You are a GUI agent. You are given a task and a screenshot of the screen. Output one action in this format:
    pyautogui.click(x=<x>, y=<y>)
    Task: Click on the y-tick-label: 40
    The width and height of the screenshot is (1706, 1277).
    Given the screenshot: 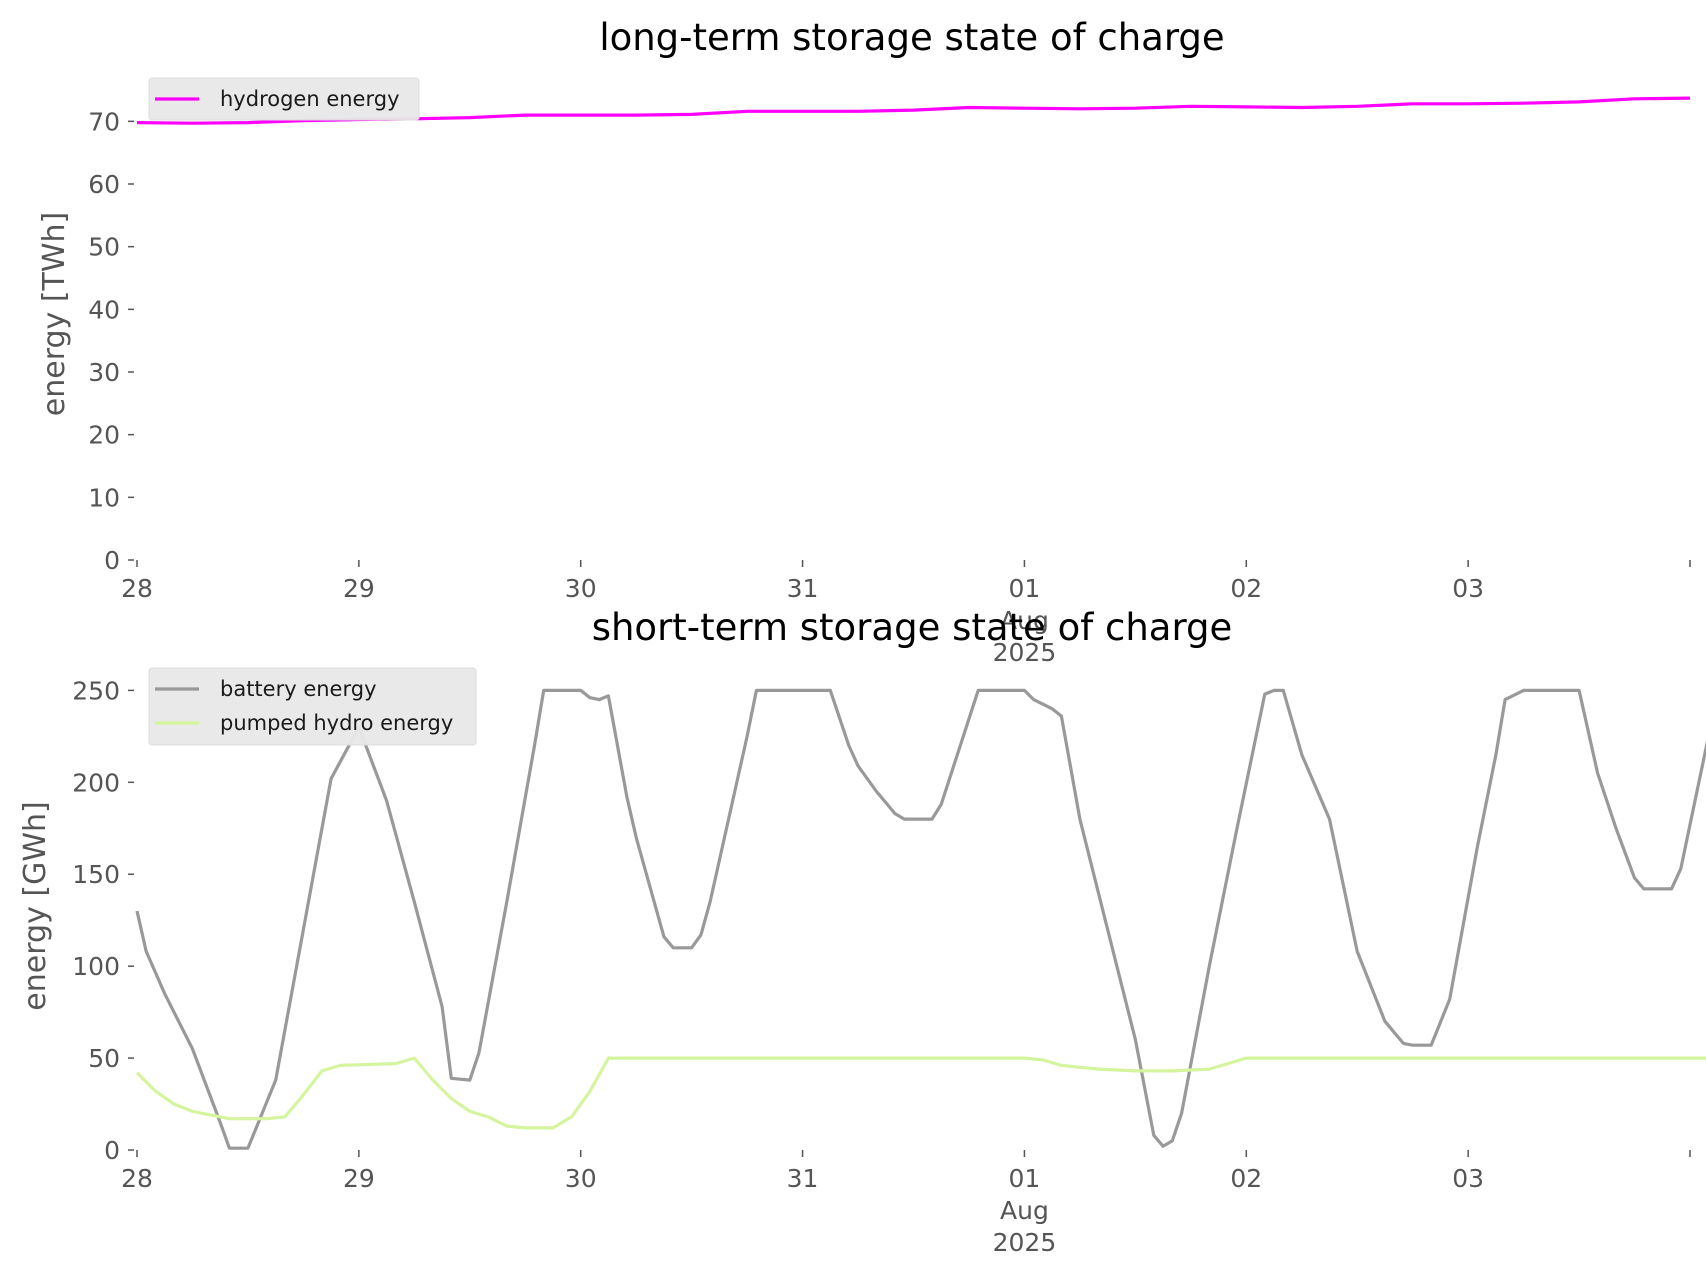 What is the action you would take?
    pyautogui.click(x=104, y=309)
    